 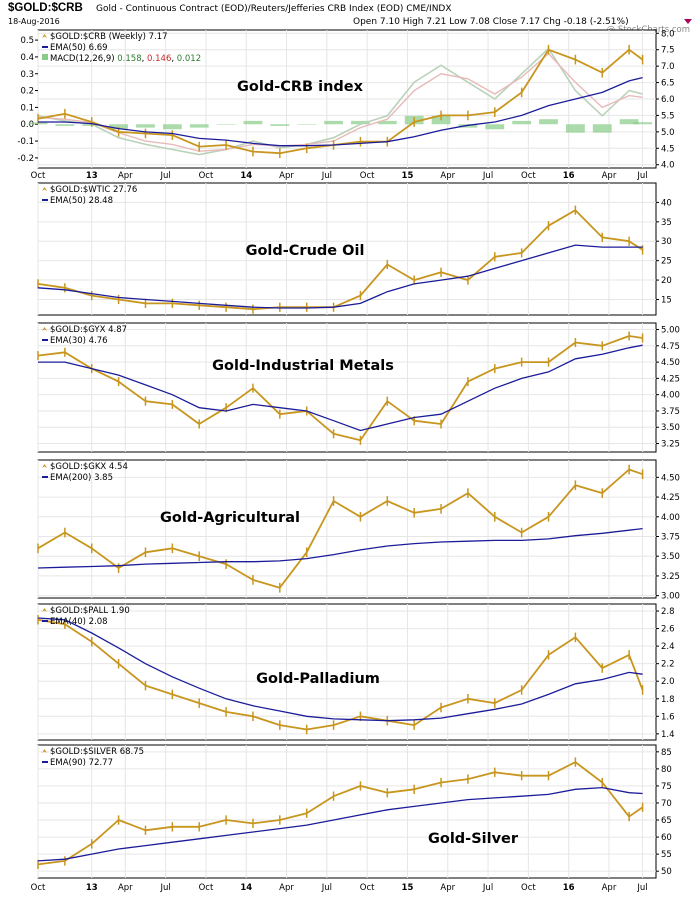 I want to click on chart-date: 18-Aug-2016, so click(x=34, y=21).